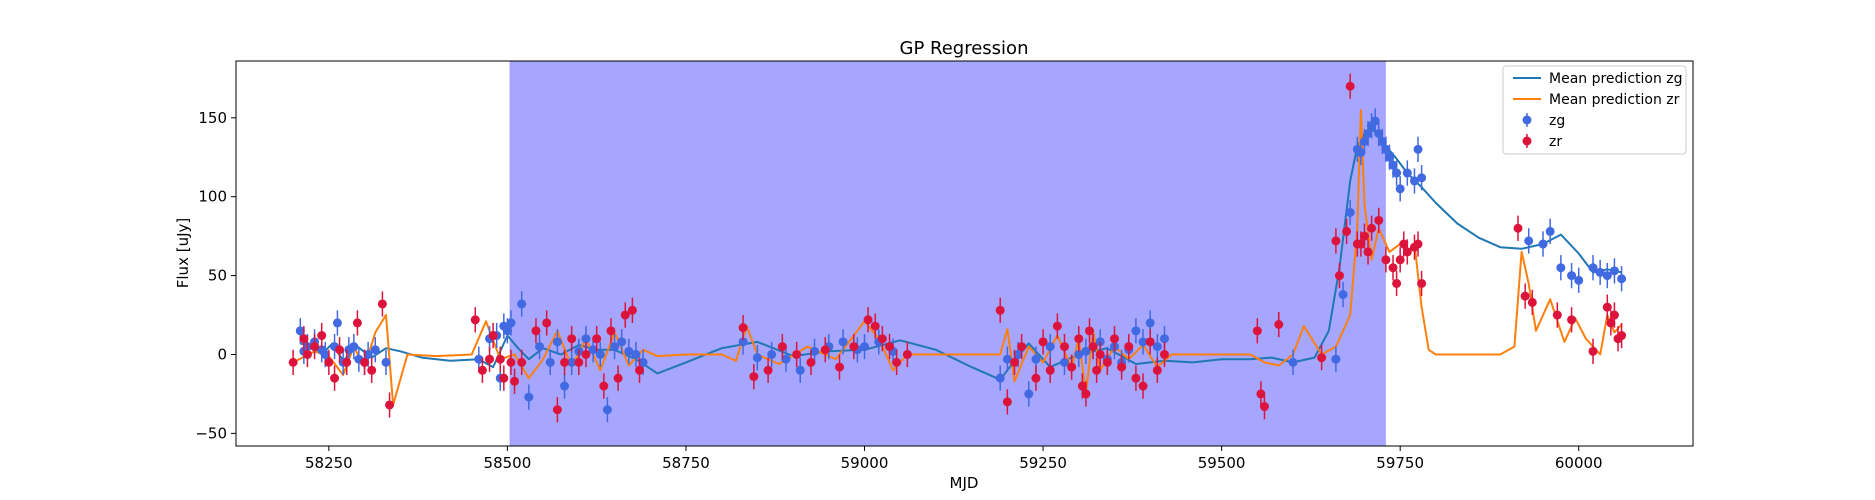 This screenshot has width=1875, height=500. I want to click on y-tick-label: 100, so click(212, 197).